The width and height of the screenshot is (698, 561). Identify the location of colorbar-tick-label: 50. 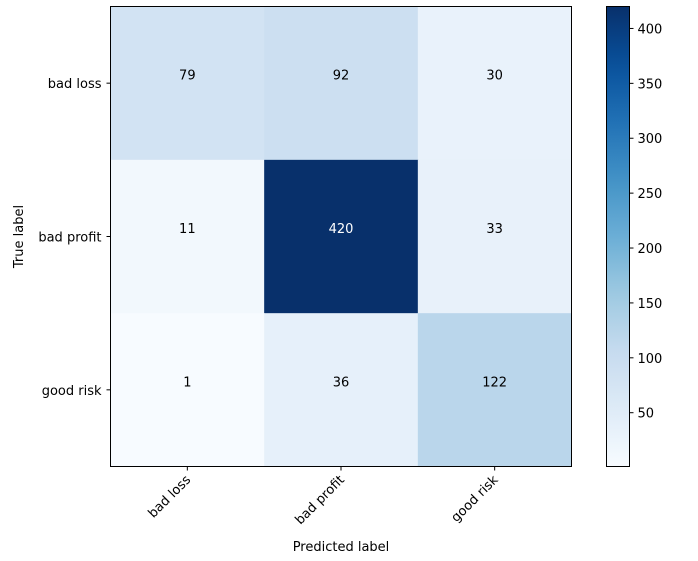
(646, 414).